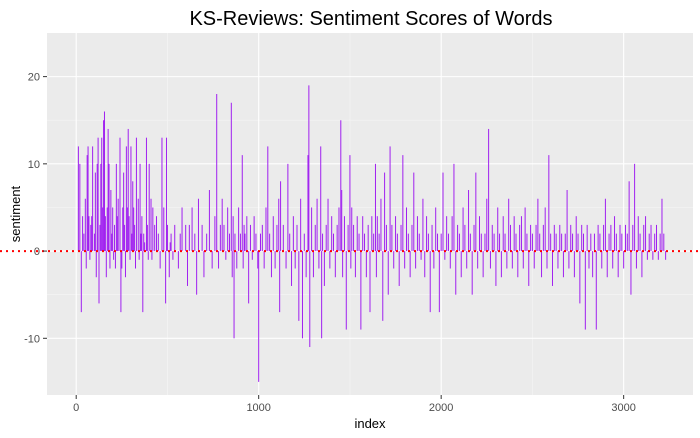 Image resolution: width=700 pixels, height=438 pixels. I want to click on chart-title: KS-Reviews: Sentiment Scores of Words, so click(370, 19).